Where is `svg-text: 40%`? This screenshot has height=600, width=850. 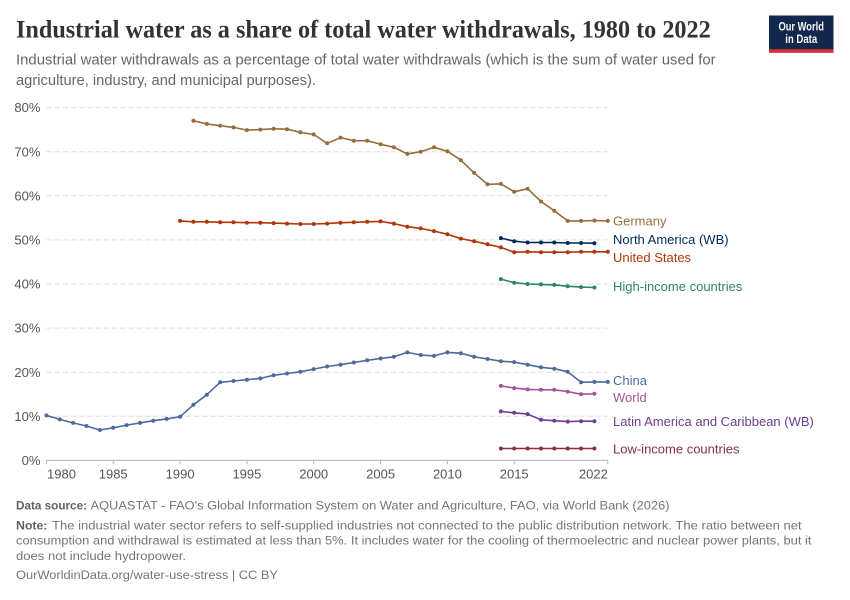 svg-text: 40% is located at coordinates (27, 284).